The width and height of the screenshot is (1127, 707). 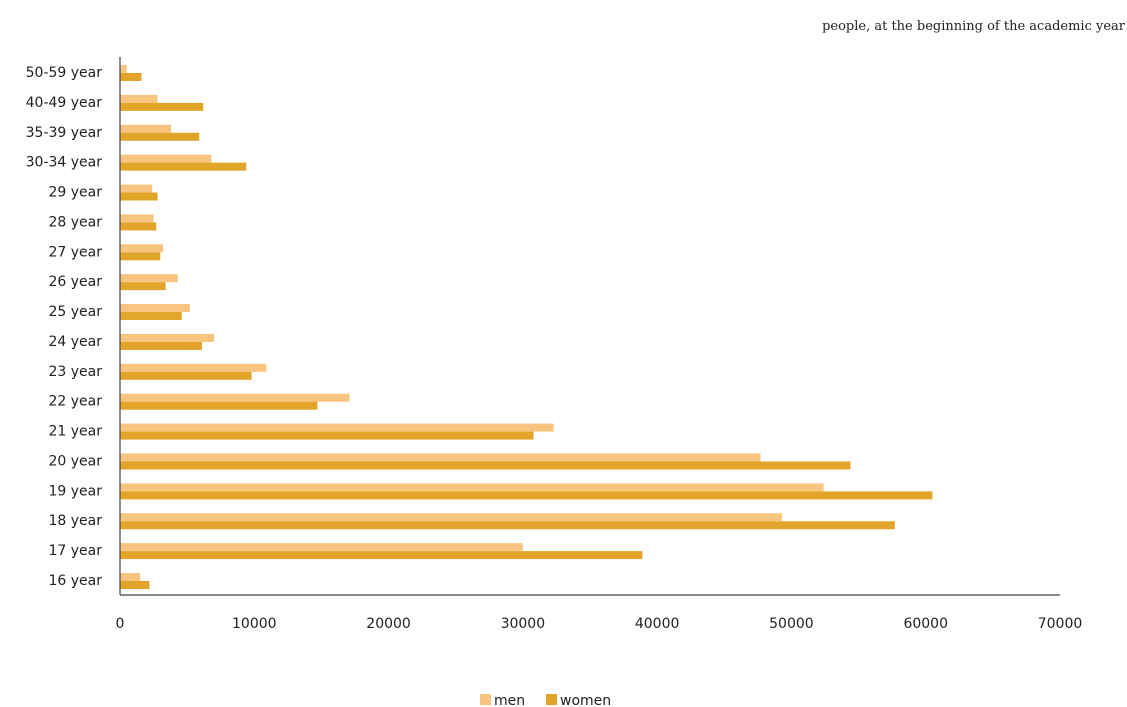 I want to click on category-label: 40-49 year, so click(x=64, y=103).